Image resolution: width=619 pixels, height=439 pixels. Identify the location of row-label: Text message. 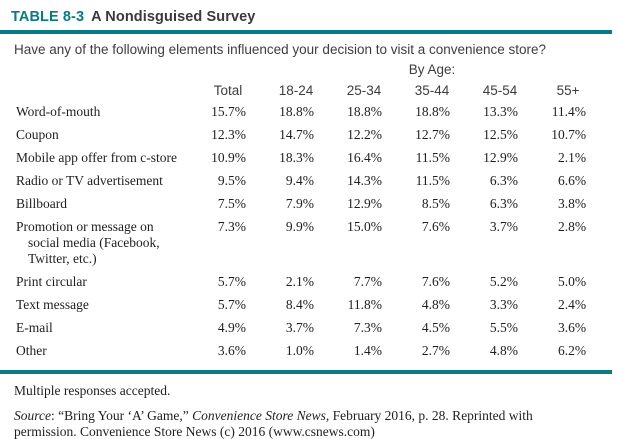
(52, 304).